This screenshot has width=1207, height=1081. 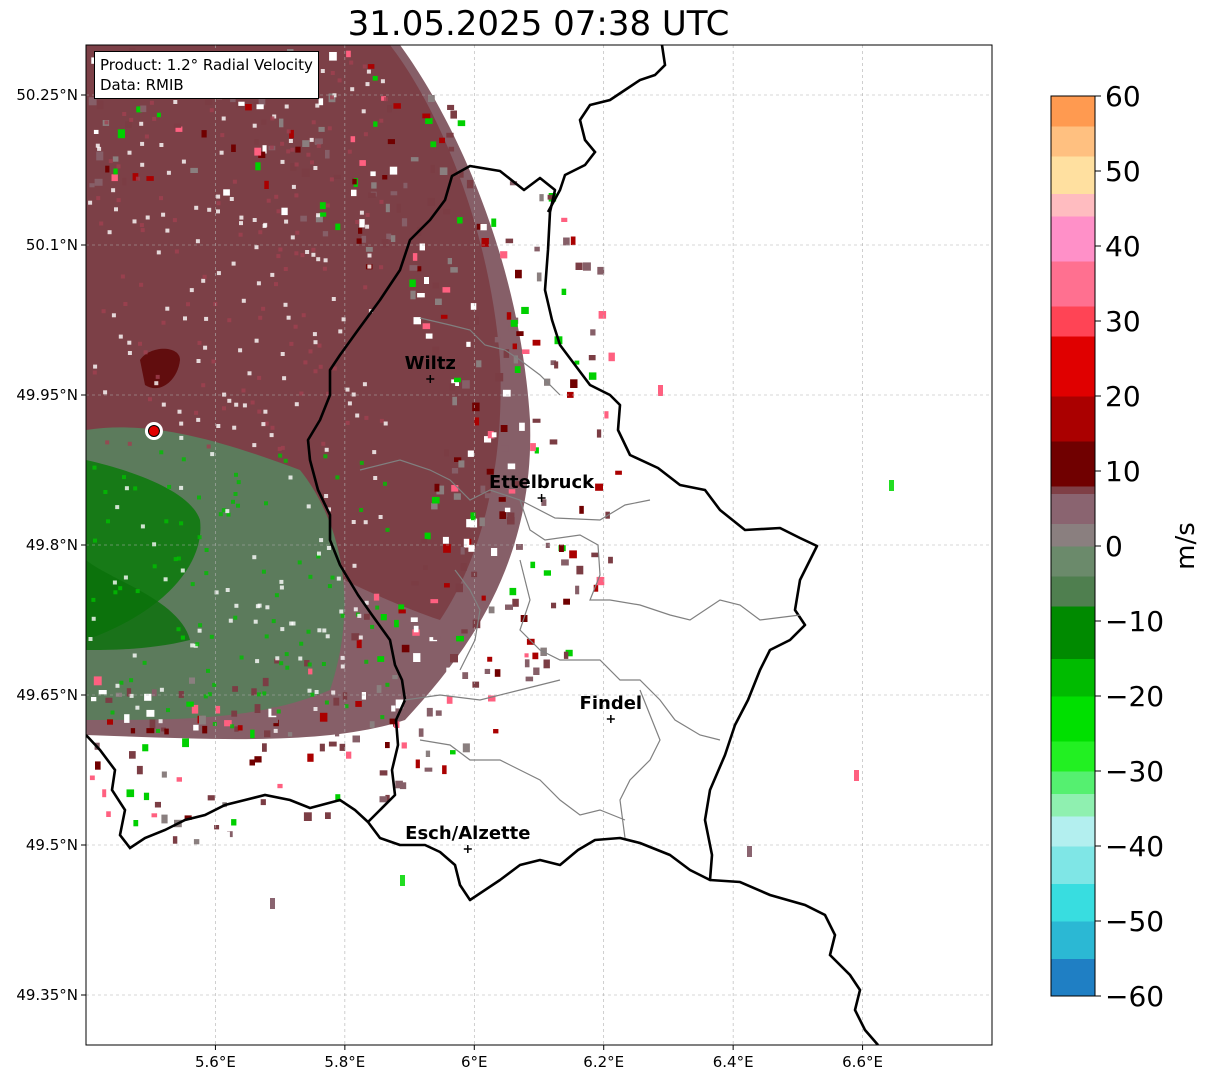 What do you see at coordinates (467, 833) in the screenshot?
I see `city-label: Esch/Alzette` at bounding box center [467, 833].